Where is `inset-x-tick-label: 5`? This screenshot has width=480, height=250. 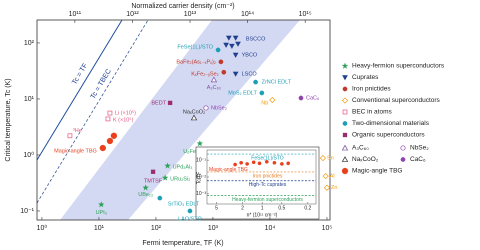
inset-x-tick-label: 5 is located at coordinates (216, 208).